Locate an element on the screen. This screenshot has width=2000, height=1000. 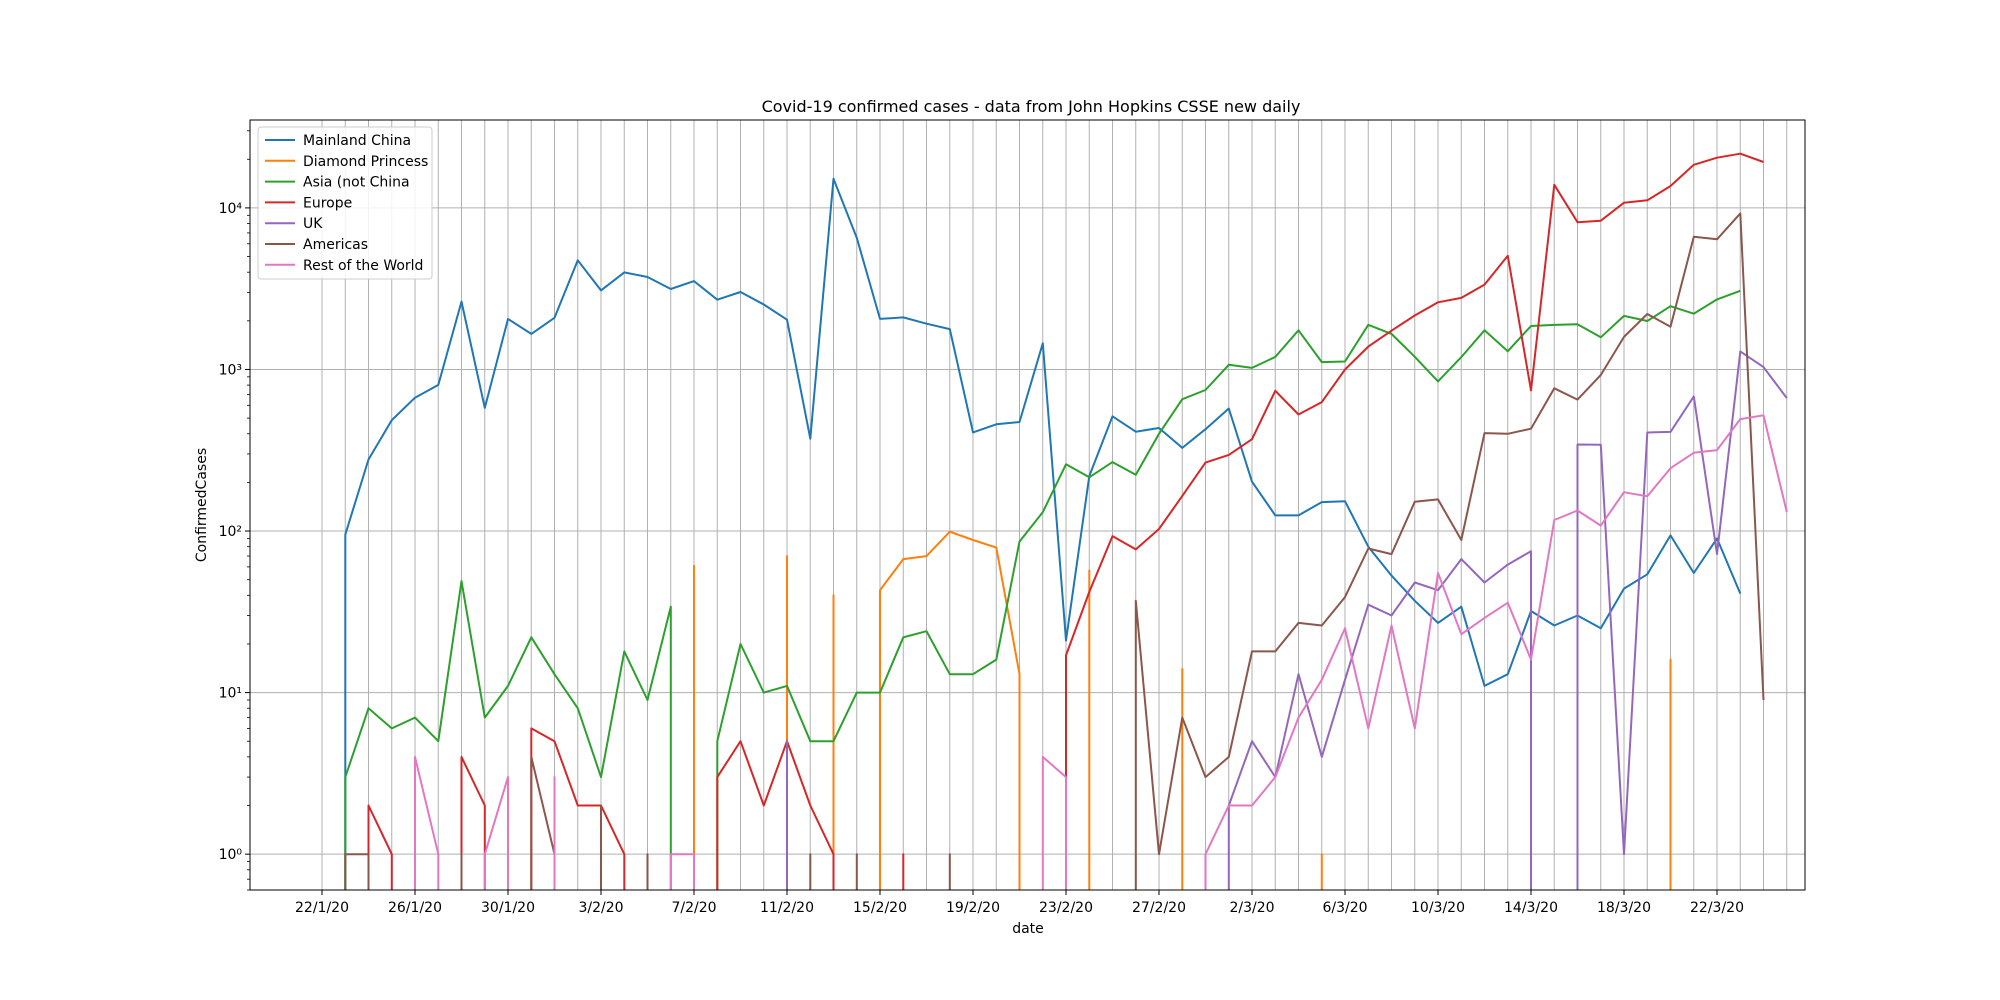
legend-label: UK is located at coordinates (313, 224).